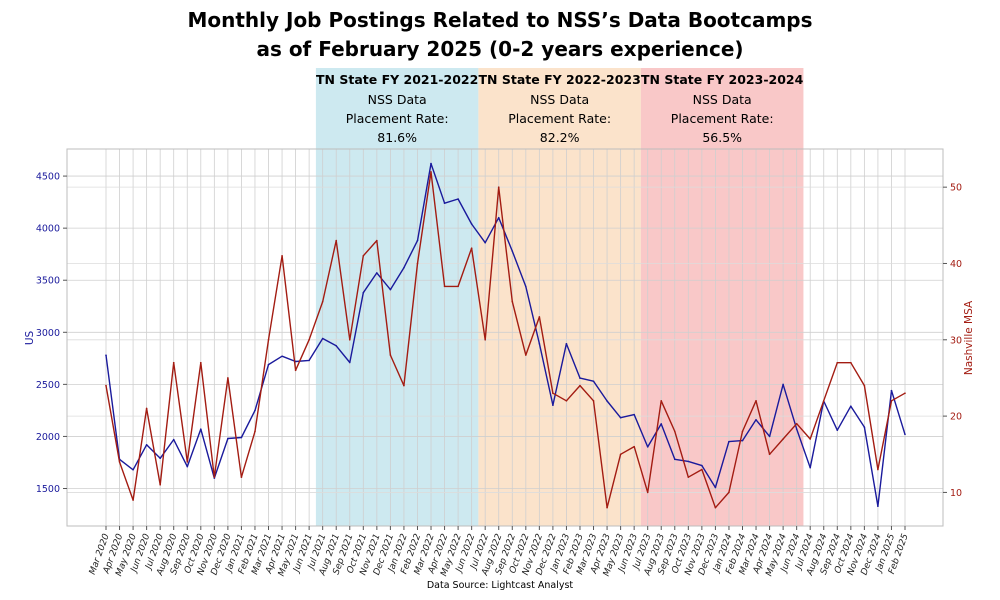 This screenshot has height=600, width=1000. Describe the element at coordinates (956, 417) in the screenshot. I see `right-tick-label-1: 20` at that location.